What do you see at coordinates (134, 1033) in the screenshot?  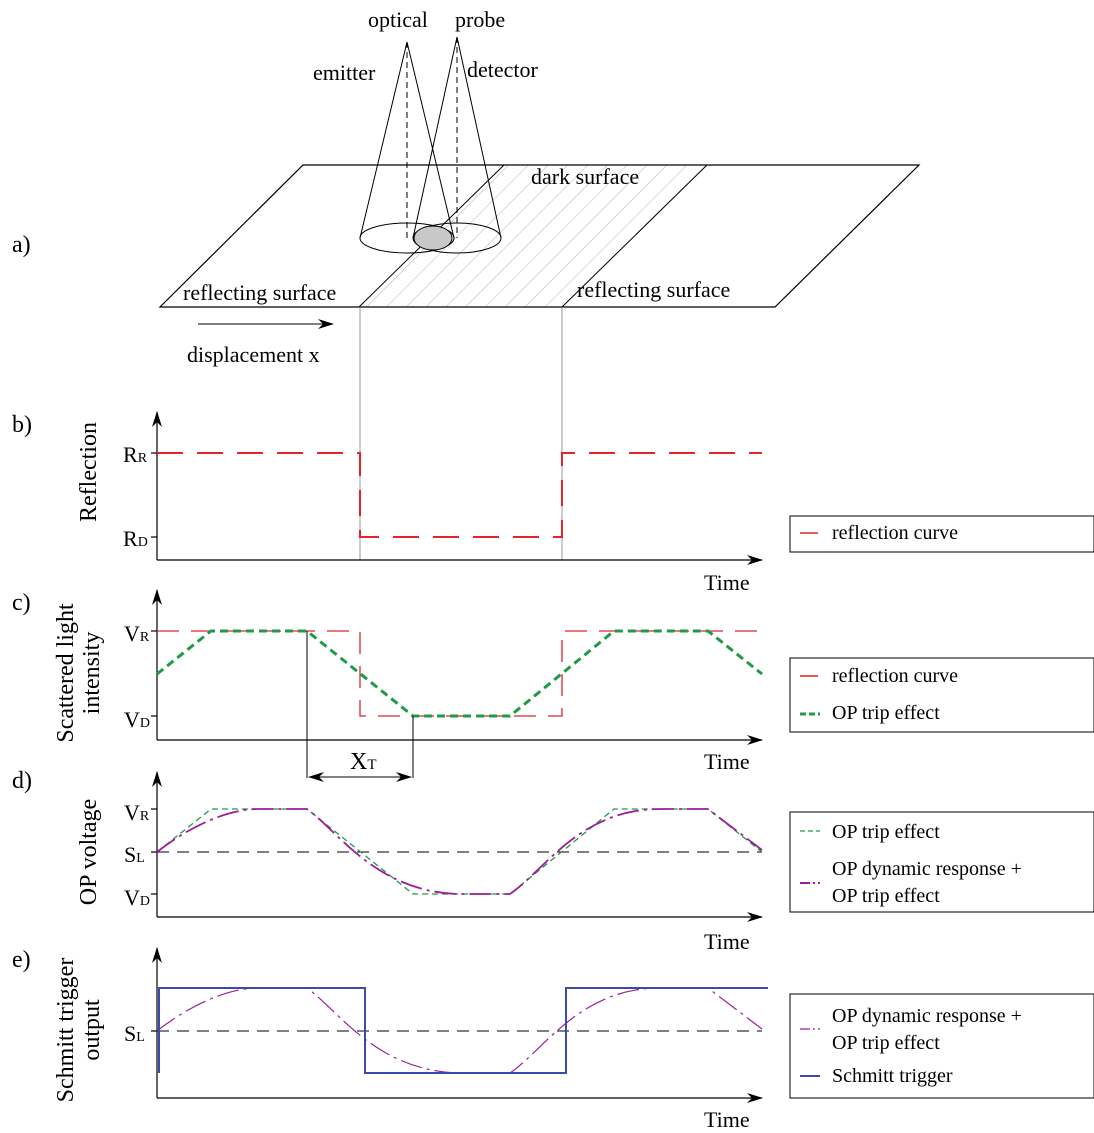 I see `panel-e-tick-label-mid: SL` at bounding box center [134, 1033].